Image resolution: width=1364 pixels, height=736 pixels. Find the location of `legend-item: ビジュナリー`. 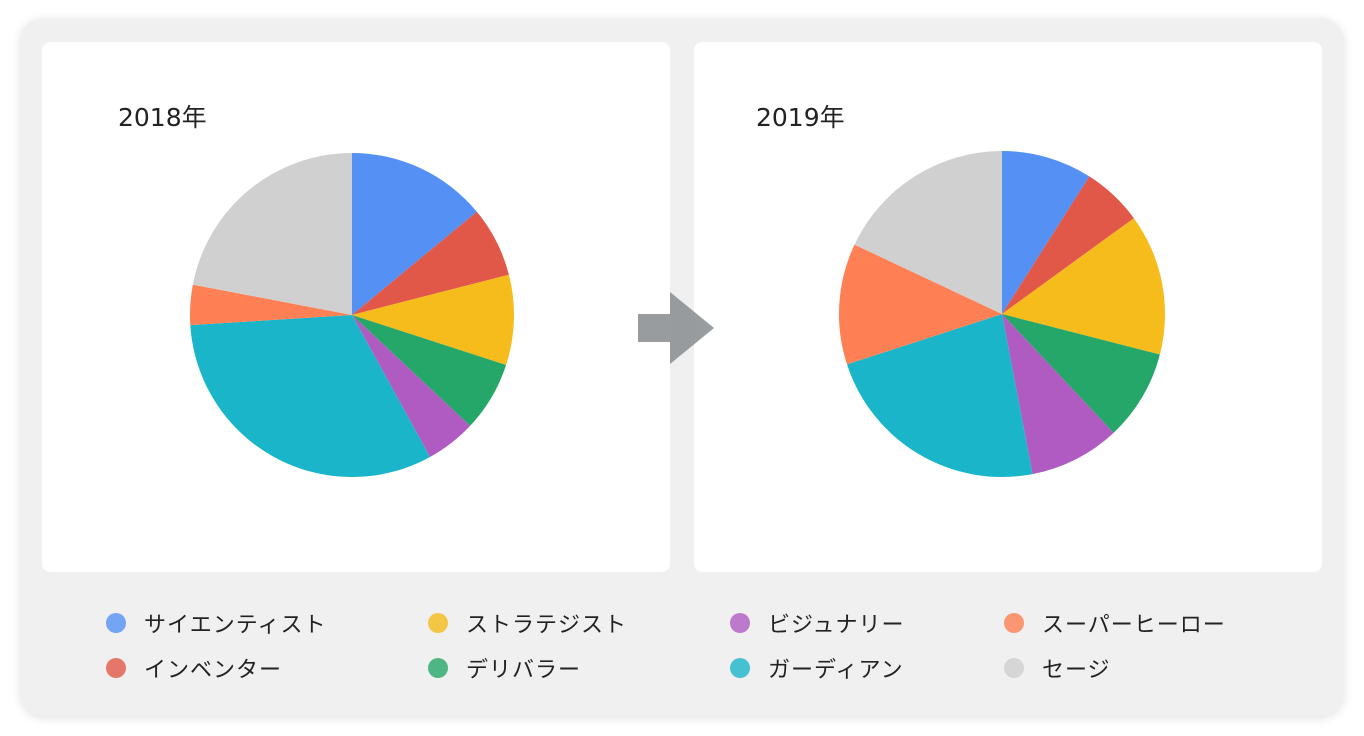

legend-item: ビジュナリー is located at coordinates (817, 623).